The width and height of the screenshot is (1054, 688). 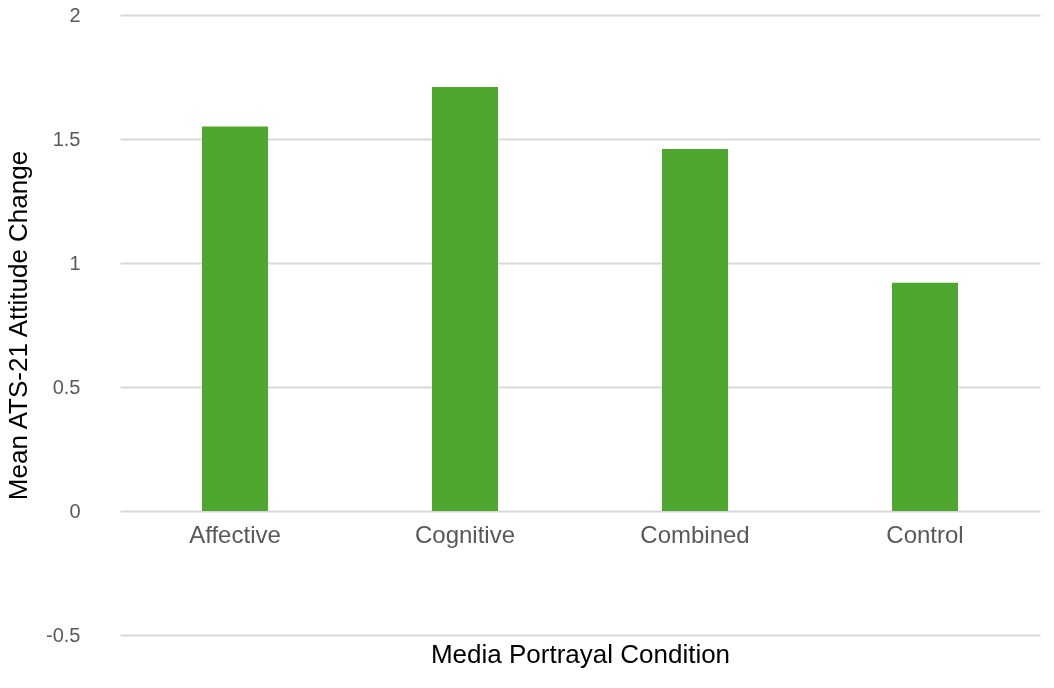 What do you see at coordinates (925, 534) in the screenshot?
I see `x-tick-label: Control` at bounding box center [925, 534].